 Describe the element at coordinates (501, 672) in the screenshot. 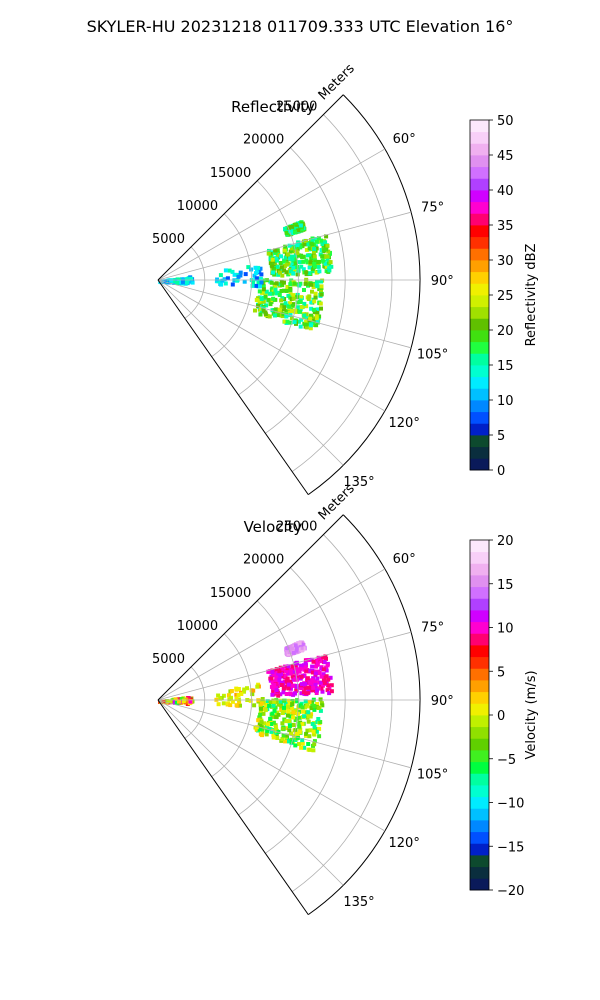

I see `colorbar-tick-label: 5` at that location.